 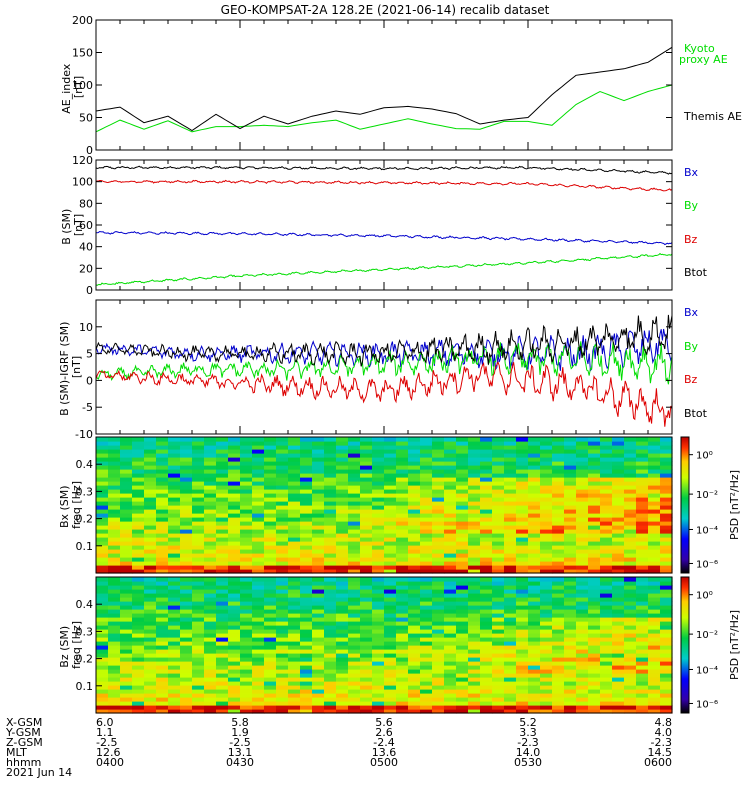 I want to click on b-plot, so click(x=384, y=225).